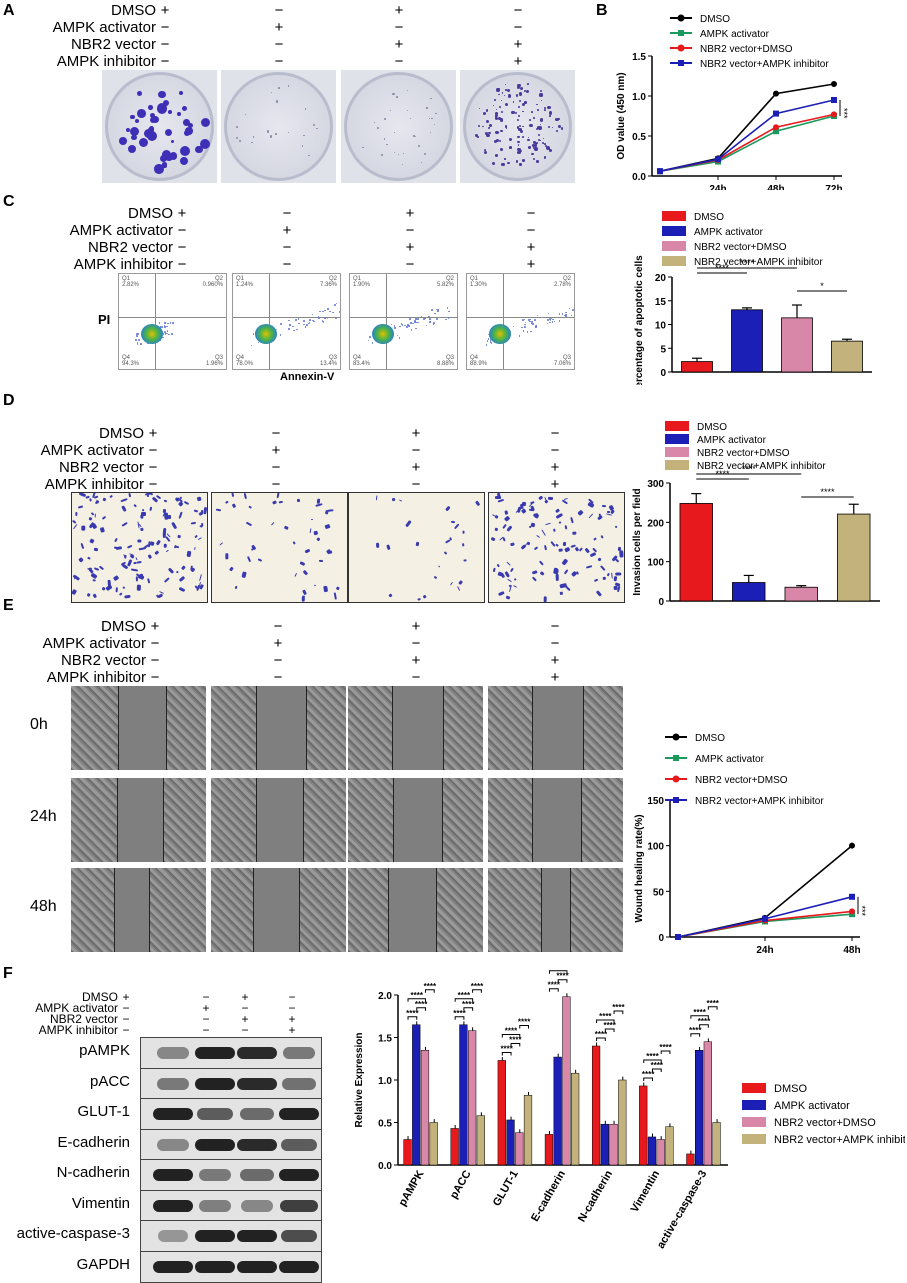 The image size is (907, 1283). Describe the element at coordinates (393, 820) in the screenshot. I see `wound-edge-left` at that location.